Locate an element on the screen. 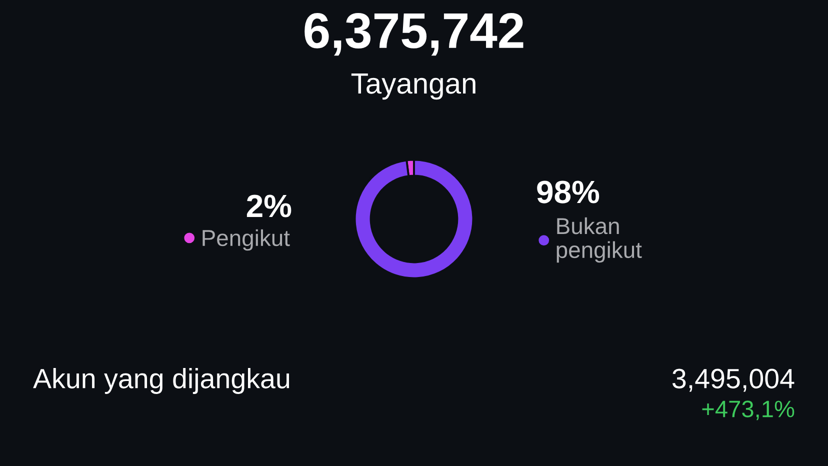 Image resolution: width=828 pixels, height=466 pixels. data-label: 2% is located at coordinates (269, 206).